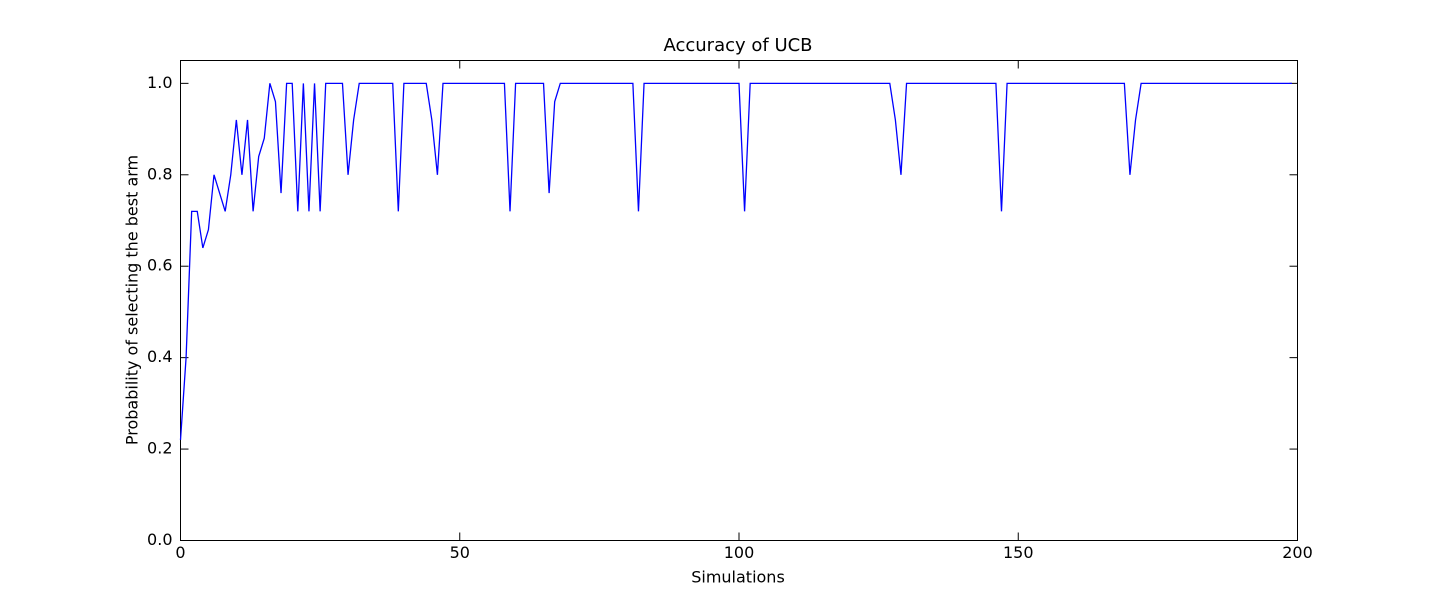  I want to click on y-tick-label: 0.4, so click(159, 356).